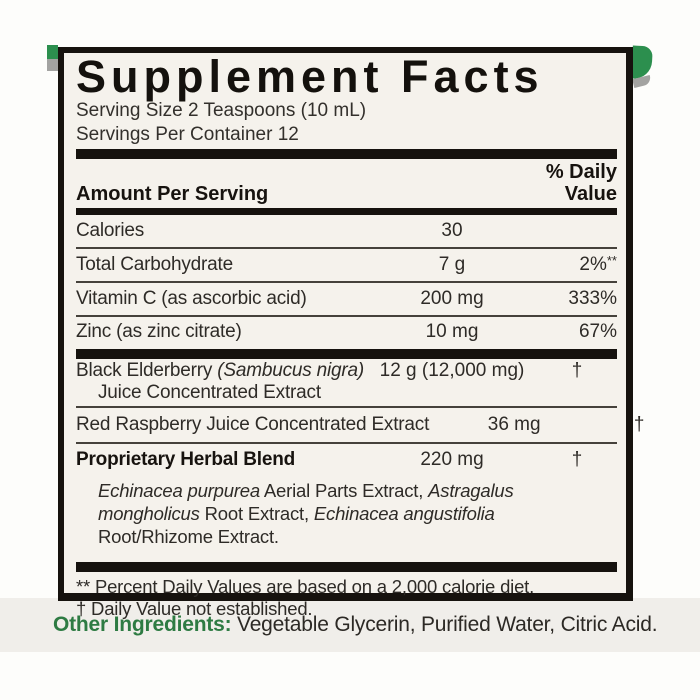  What do you see at coordinates (452, 264) in the screenshot?
I see `nutrient-amount: 7 g` at bounding box center [452, 264].